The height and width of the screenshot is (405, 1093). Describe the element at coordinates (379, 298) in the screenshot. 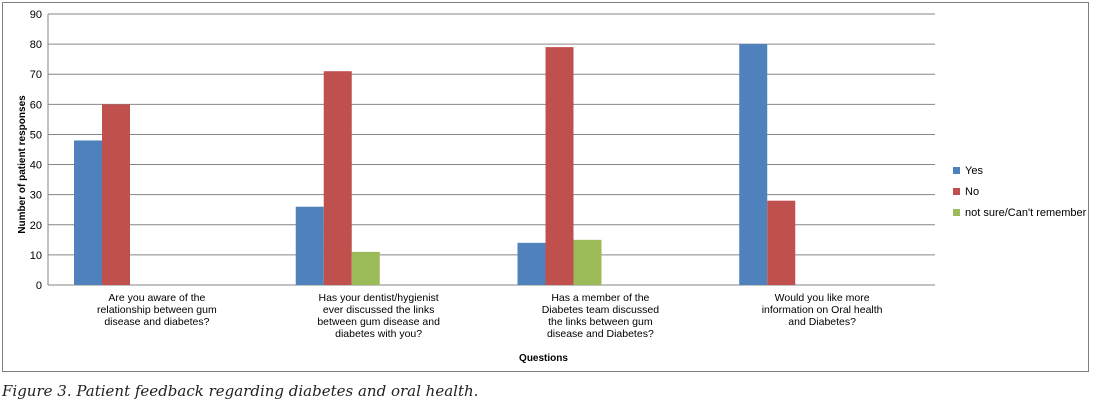

I see `x-category-label: Has your dentist/hygienist` at that location.